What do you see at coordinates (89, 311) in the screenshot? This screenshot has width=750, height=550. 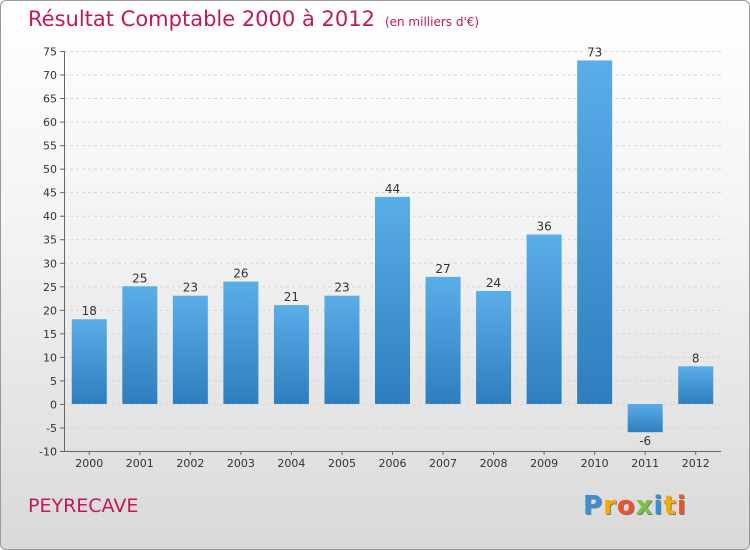 I see `bar-value-label: 18` at bounding box center [89, 311].